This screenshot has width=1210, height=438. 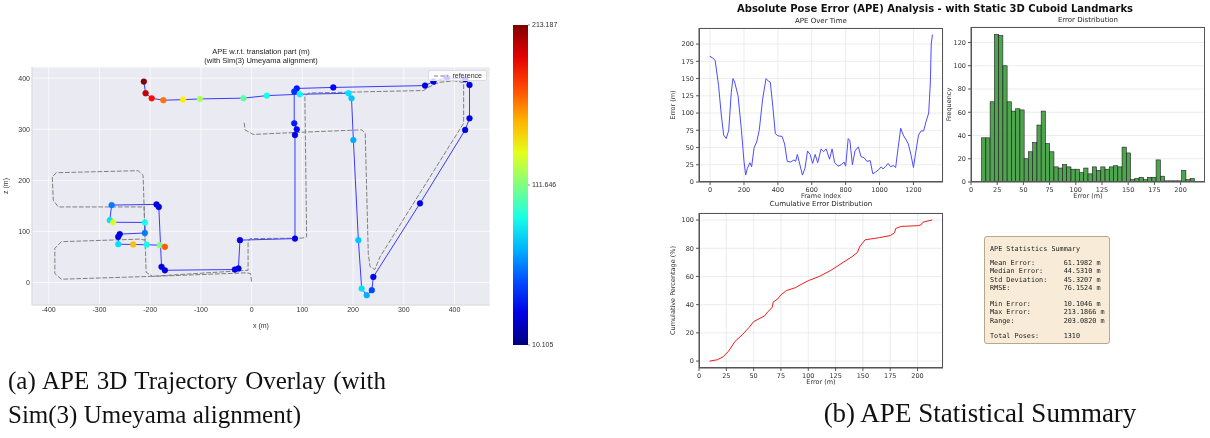 I want to click on text: Absolute Pose Error (APE) Analysis - with Static 3D Cuboid Landmarks, so click(x=935, y=9).